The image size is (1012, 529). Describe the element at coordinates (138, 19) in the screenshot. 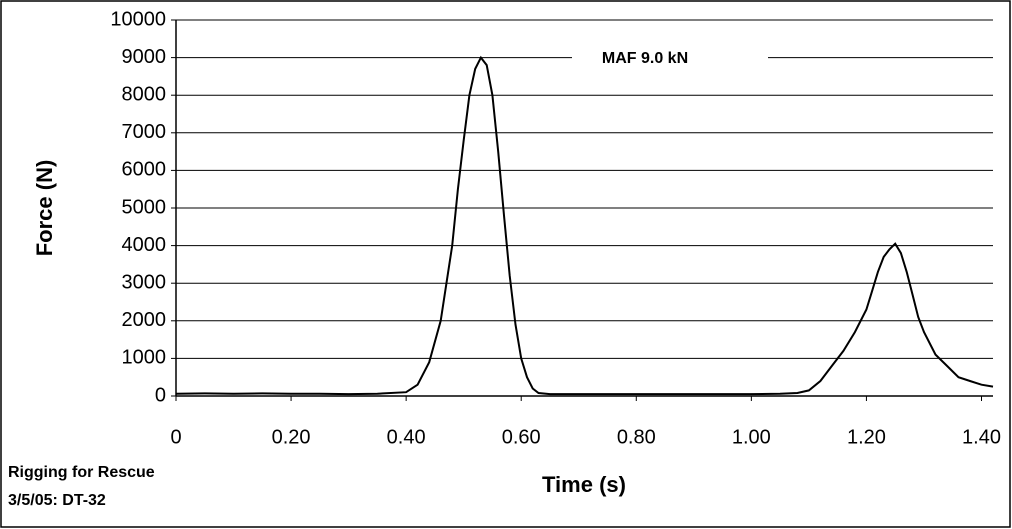

I see `y-tick-label: 10000` at that location.